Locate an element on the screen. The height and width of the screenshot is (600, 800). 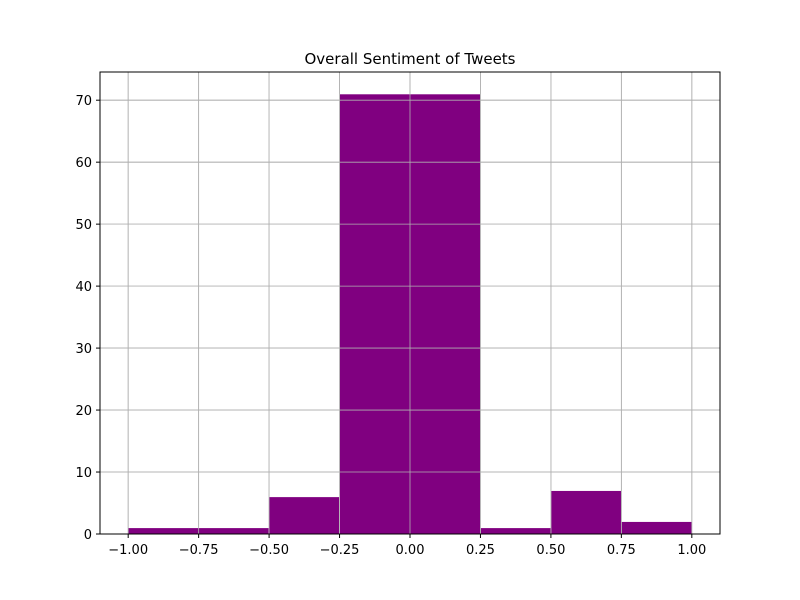
x-tick-label: −0.25 is located at coordinates (340, 550).